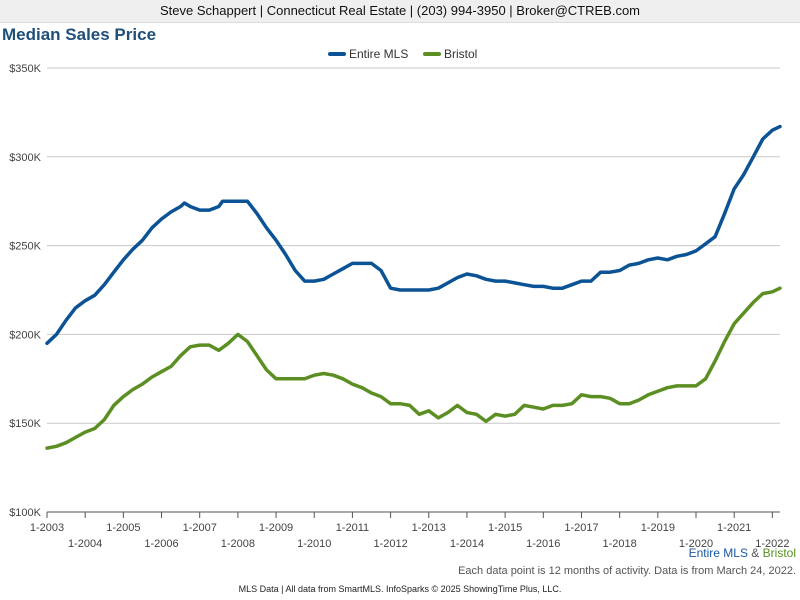 The height and width of the screenshot is (600, 800). I want to click on x-tick-label: 1-2004, so click(85, 544).